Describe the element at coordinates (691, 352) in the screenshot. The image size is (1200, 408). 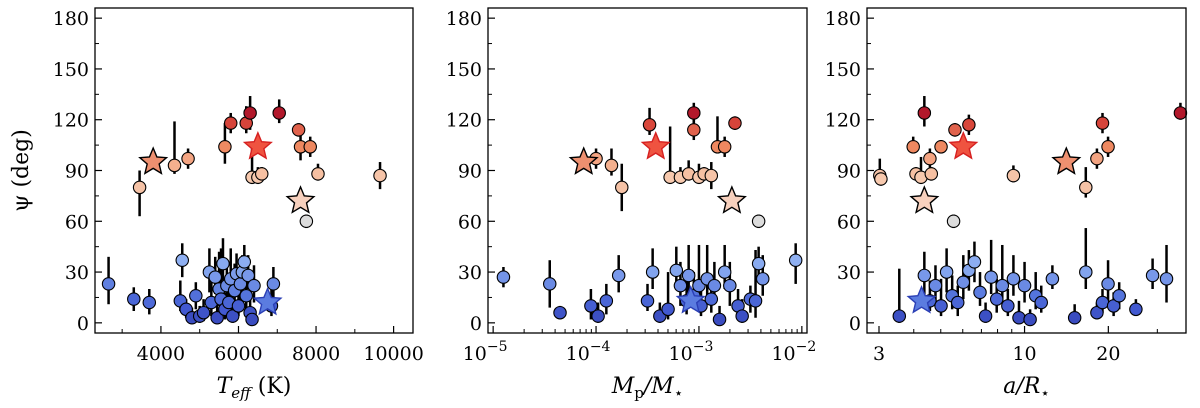
I see `x-tick-label: 10⁻³` at that location.